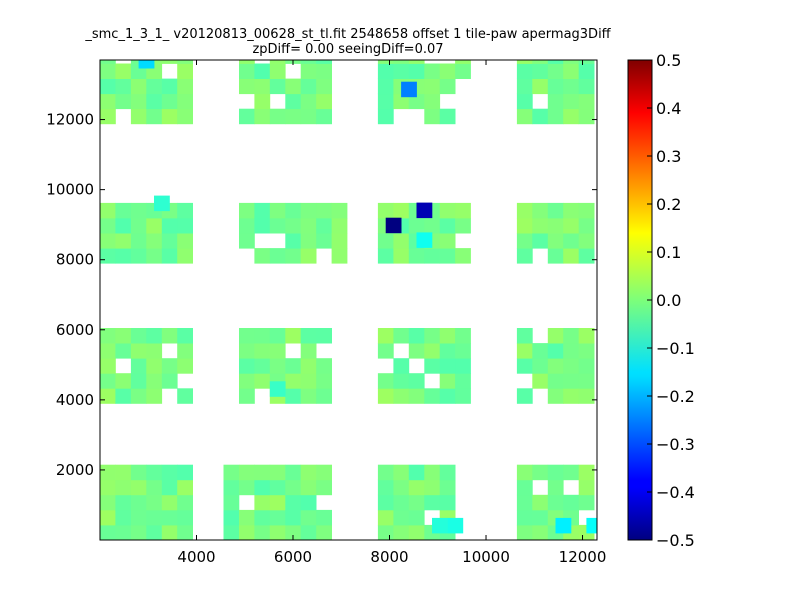 The image size is (800, 600). What do you see at coordinates (675, 540) in the screenshot?
I see `colorbar-tick-label: −0.5` at bounding box center [675, 540].